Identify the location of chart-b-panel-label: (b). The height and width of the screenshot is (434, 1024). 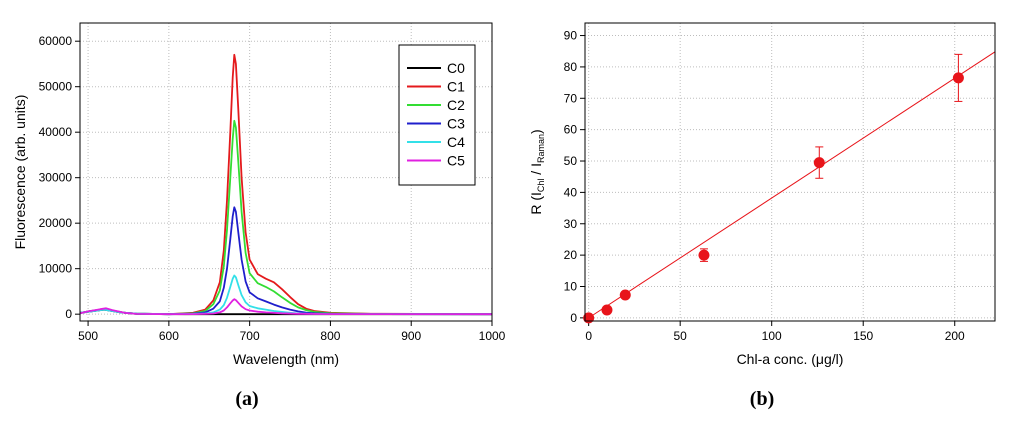
(762, 399).